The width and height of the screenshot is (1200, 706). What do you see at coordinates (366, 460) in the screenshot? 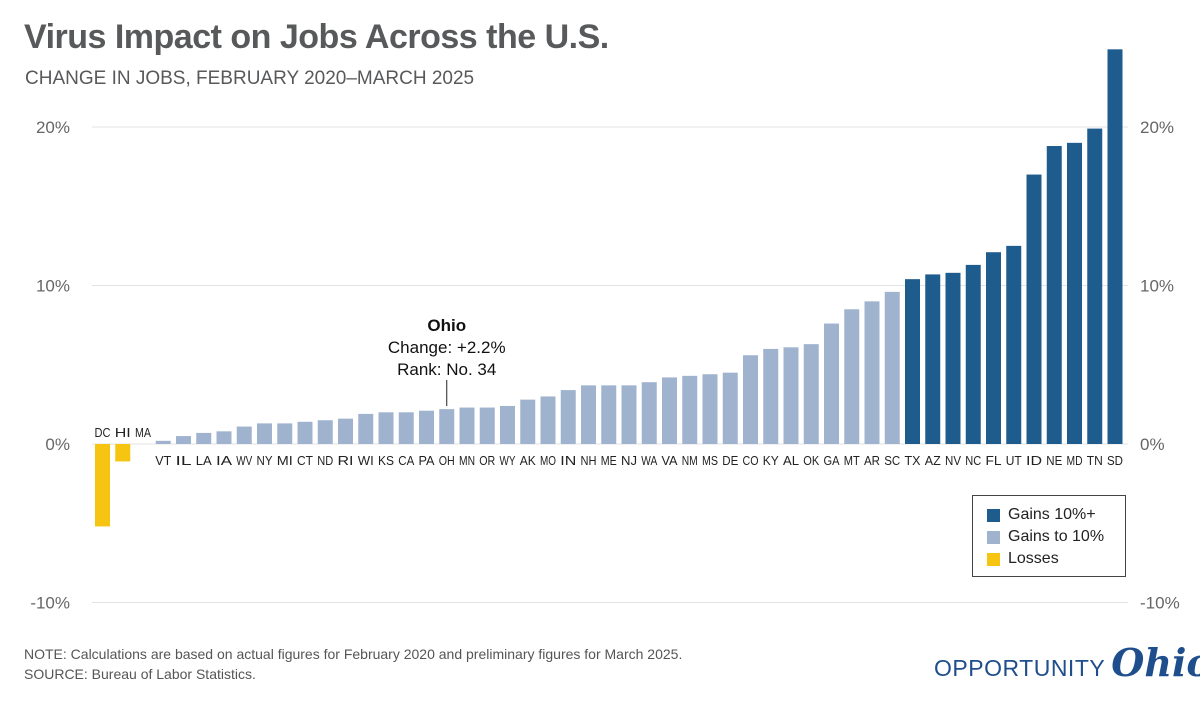
I see `category-label-wi: WI` at bounding box center [366, 460].